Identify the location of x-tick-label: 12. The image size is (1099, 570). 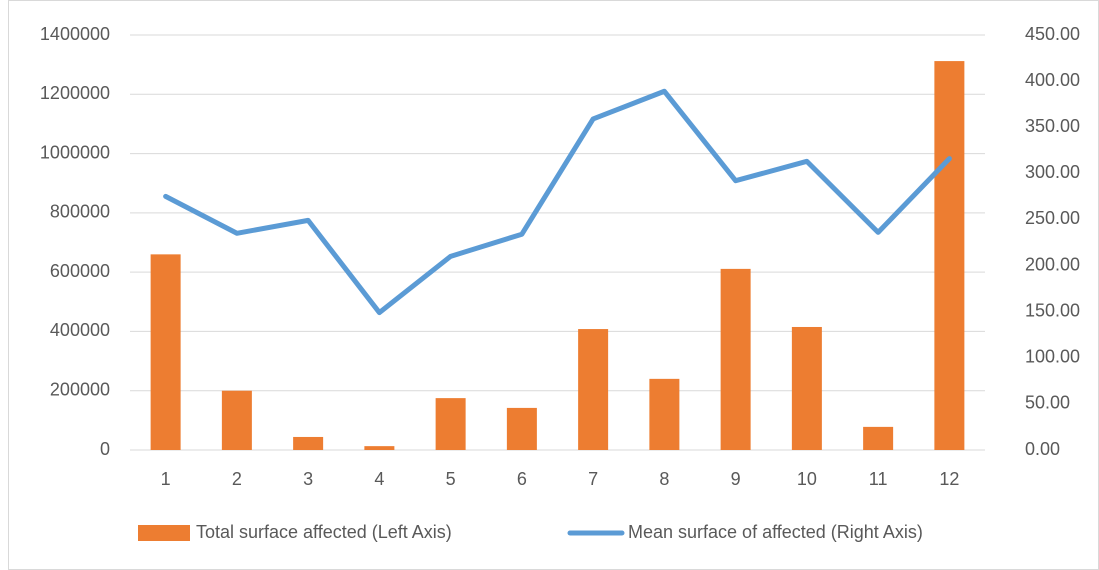
(949, 479).